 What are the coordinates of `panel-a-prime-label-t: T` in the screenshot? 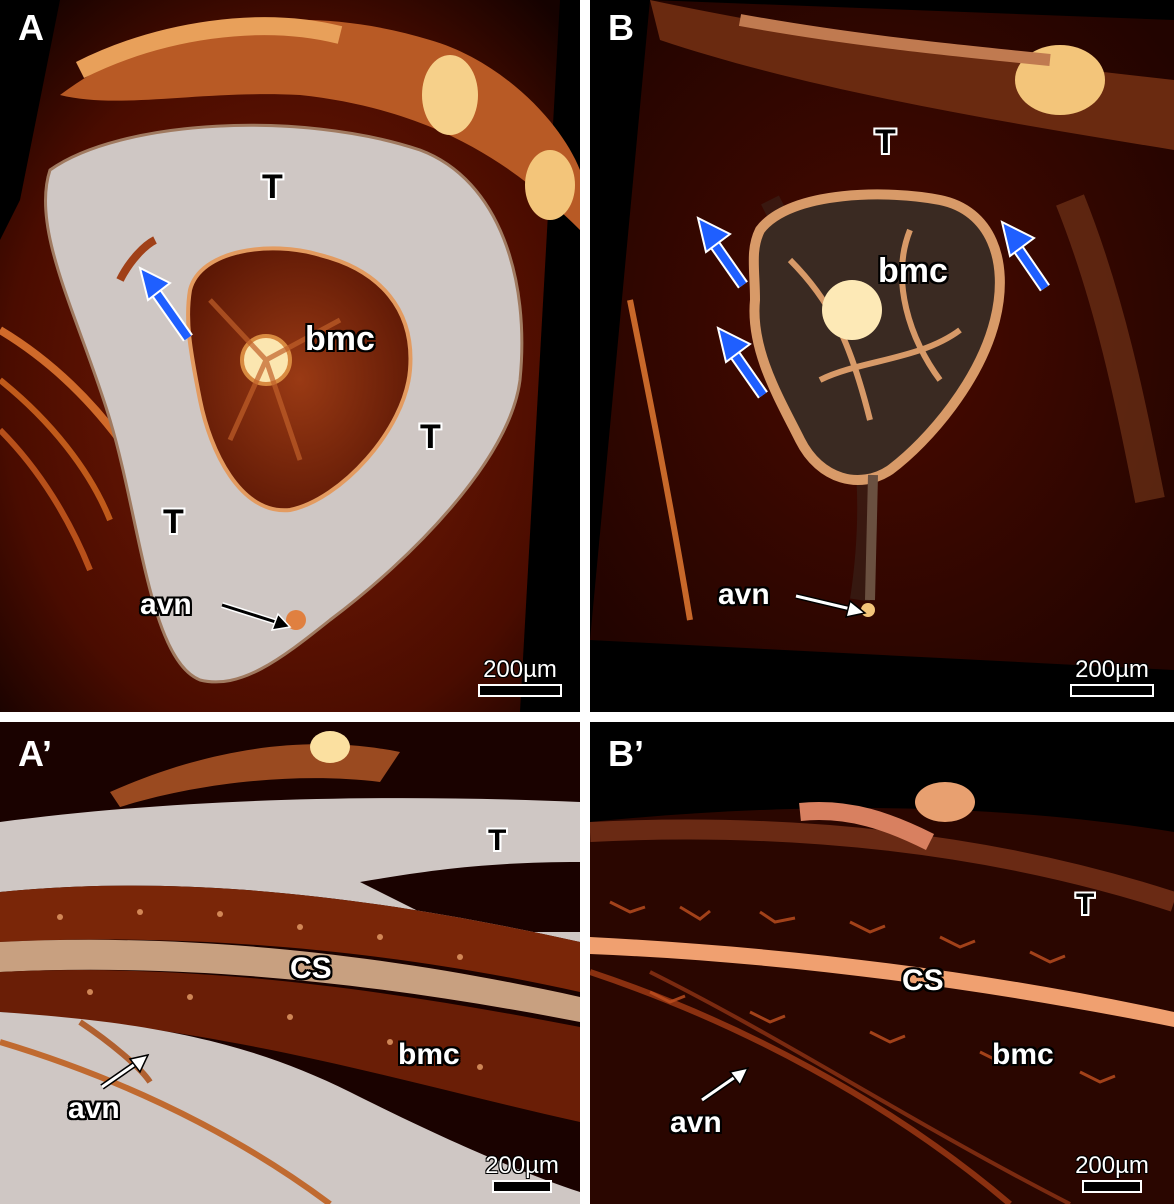 It's located at (497, 840).